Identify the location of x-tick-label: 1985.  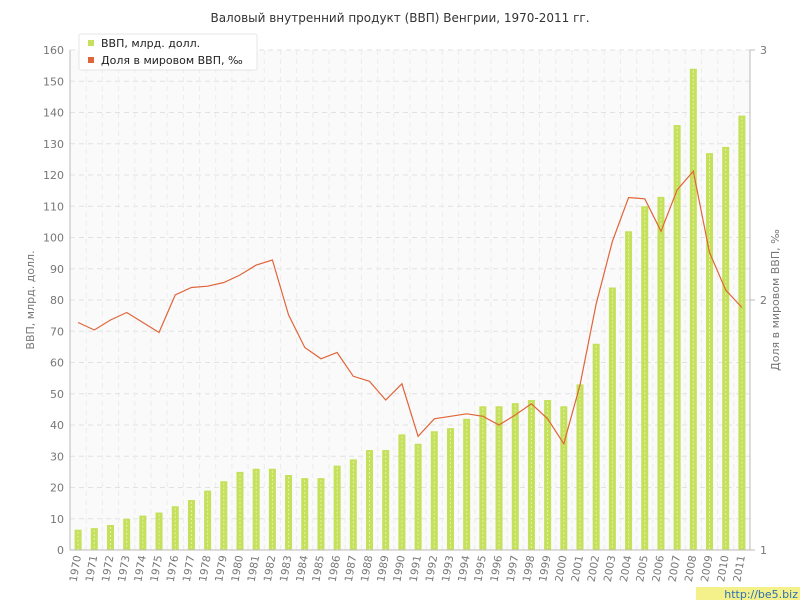
(318, 568).